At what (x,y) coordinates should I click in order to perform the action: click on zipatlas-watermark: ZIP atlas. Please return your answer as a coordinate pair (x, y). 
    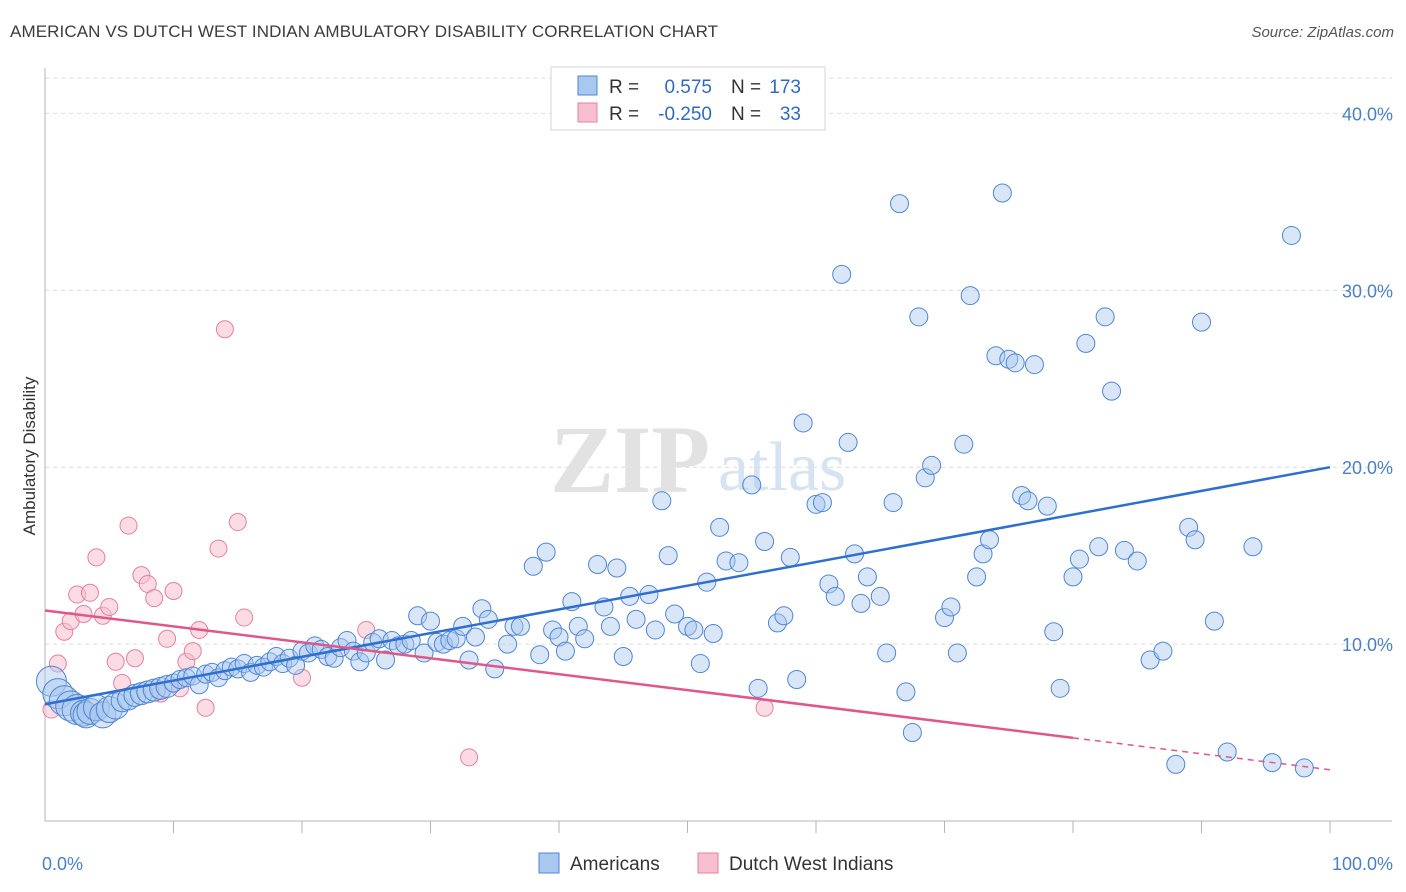
    Looking at the image, I should click on (698, 459).